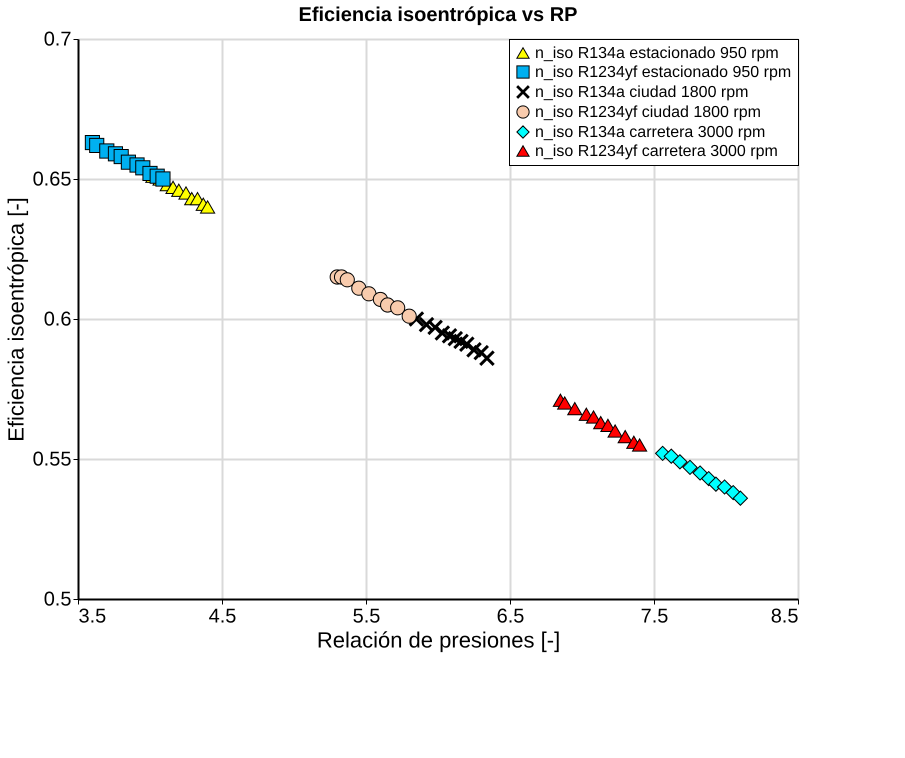 Image resolution: width=905 pixels, height=758 pixels. Describe the element at coordinates (438, 640) in the screenshot. I see `x-axis-title: Relación de presiones [-]` at that location.